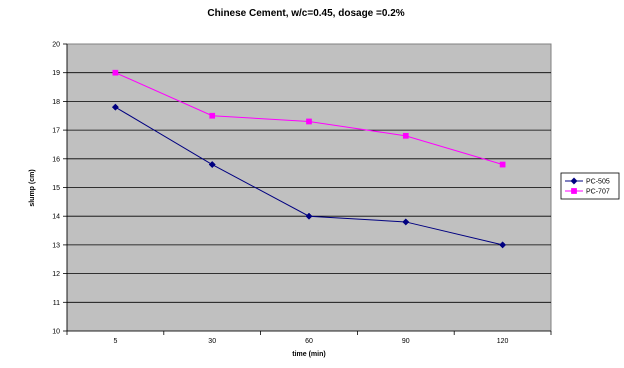  Describe the element at coordinates (56, 217) in the screenshot. I see `y-tick-label: 14` at that location.